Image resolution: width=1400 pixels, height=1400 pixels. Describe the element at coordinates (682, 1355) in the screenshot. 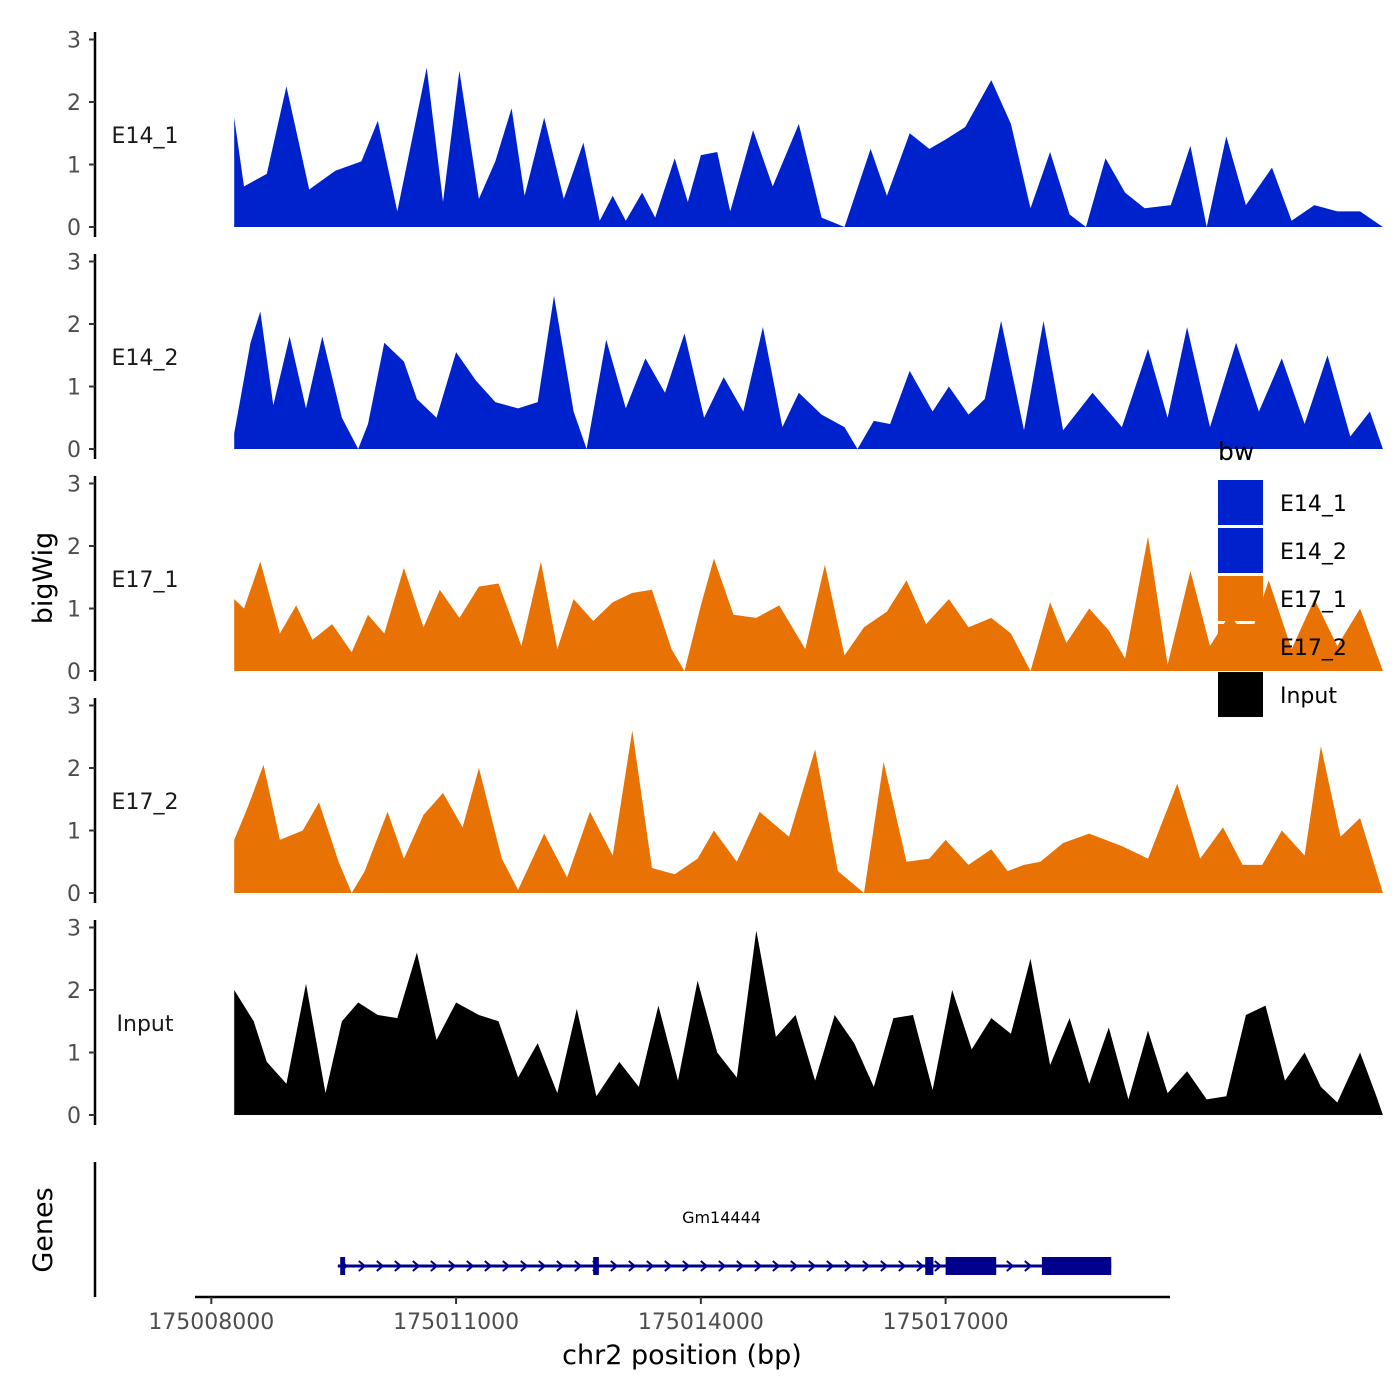

I see `x-axis-title: chr2 position (bp)` at that location.